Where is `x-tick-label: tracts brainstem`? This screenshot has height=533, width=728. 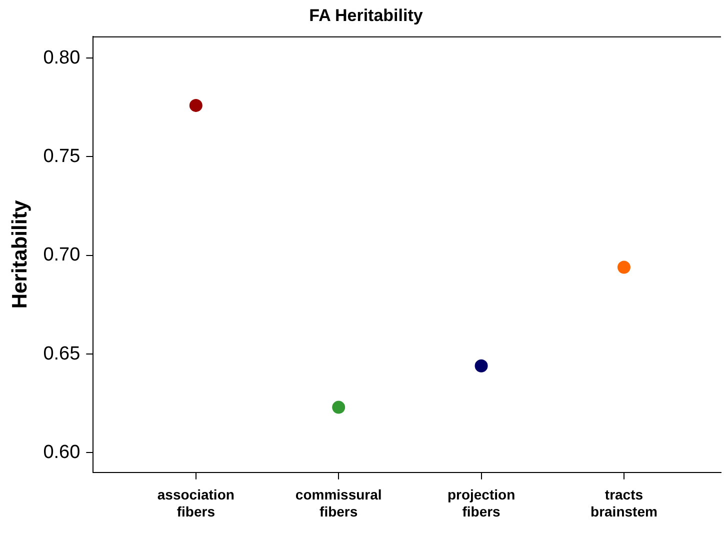
x-tick-label: tracts brainstem is located at coordinates (624, 503).